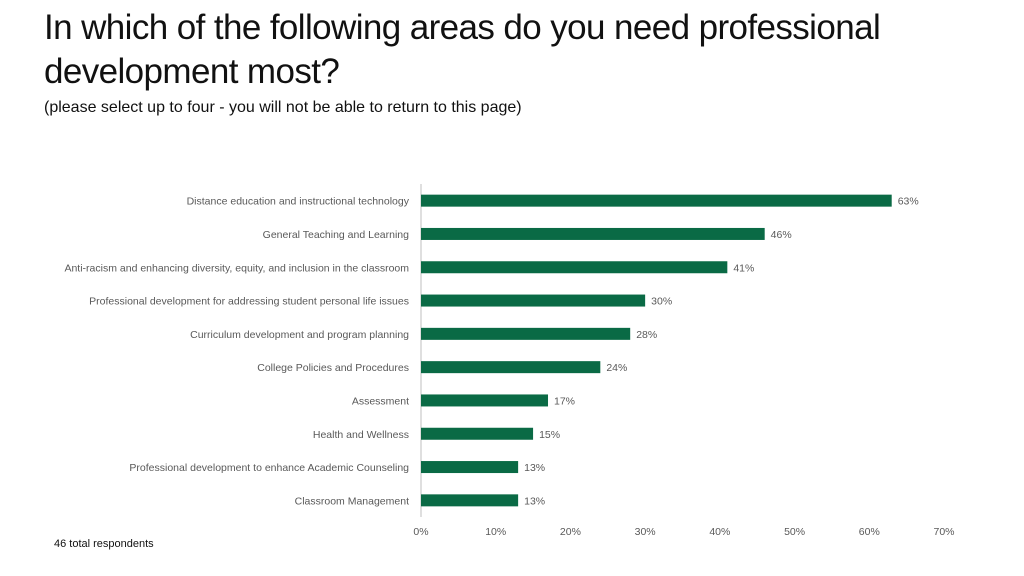 The image size is (1024, 576). Describe the element at coordinates (645, 532) in the screenshot. I see `x-tick-label: 30%` at that location.